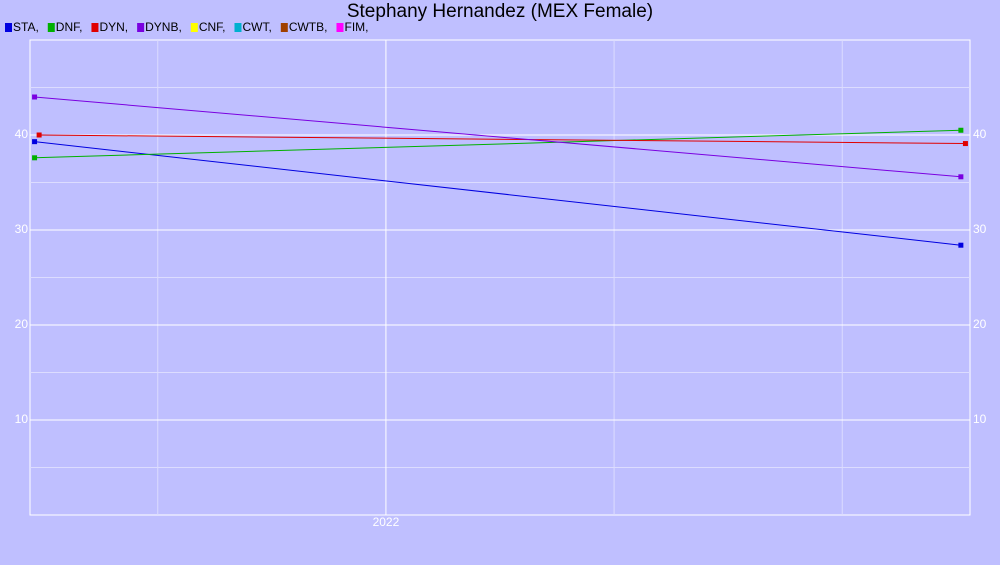 This screenshot has height=570, width=1000. I want to click on legend-label: CWTB,, so click(308, 27).